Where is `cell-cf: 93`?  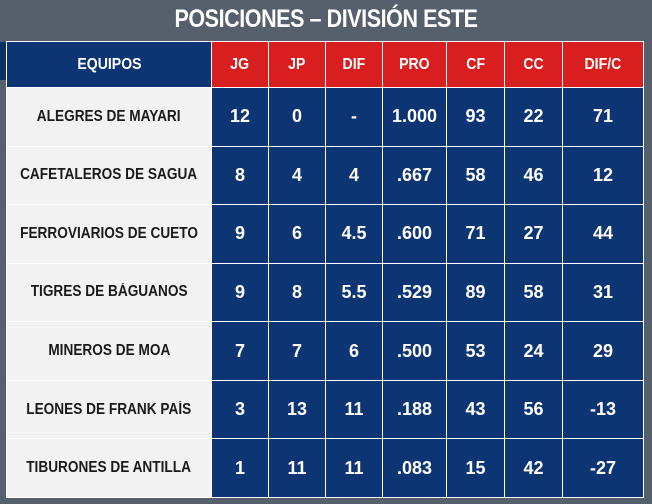
cell-cf: 93 is located at coordinates (475, 117).